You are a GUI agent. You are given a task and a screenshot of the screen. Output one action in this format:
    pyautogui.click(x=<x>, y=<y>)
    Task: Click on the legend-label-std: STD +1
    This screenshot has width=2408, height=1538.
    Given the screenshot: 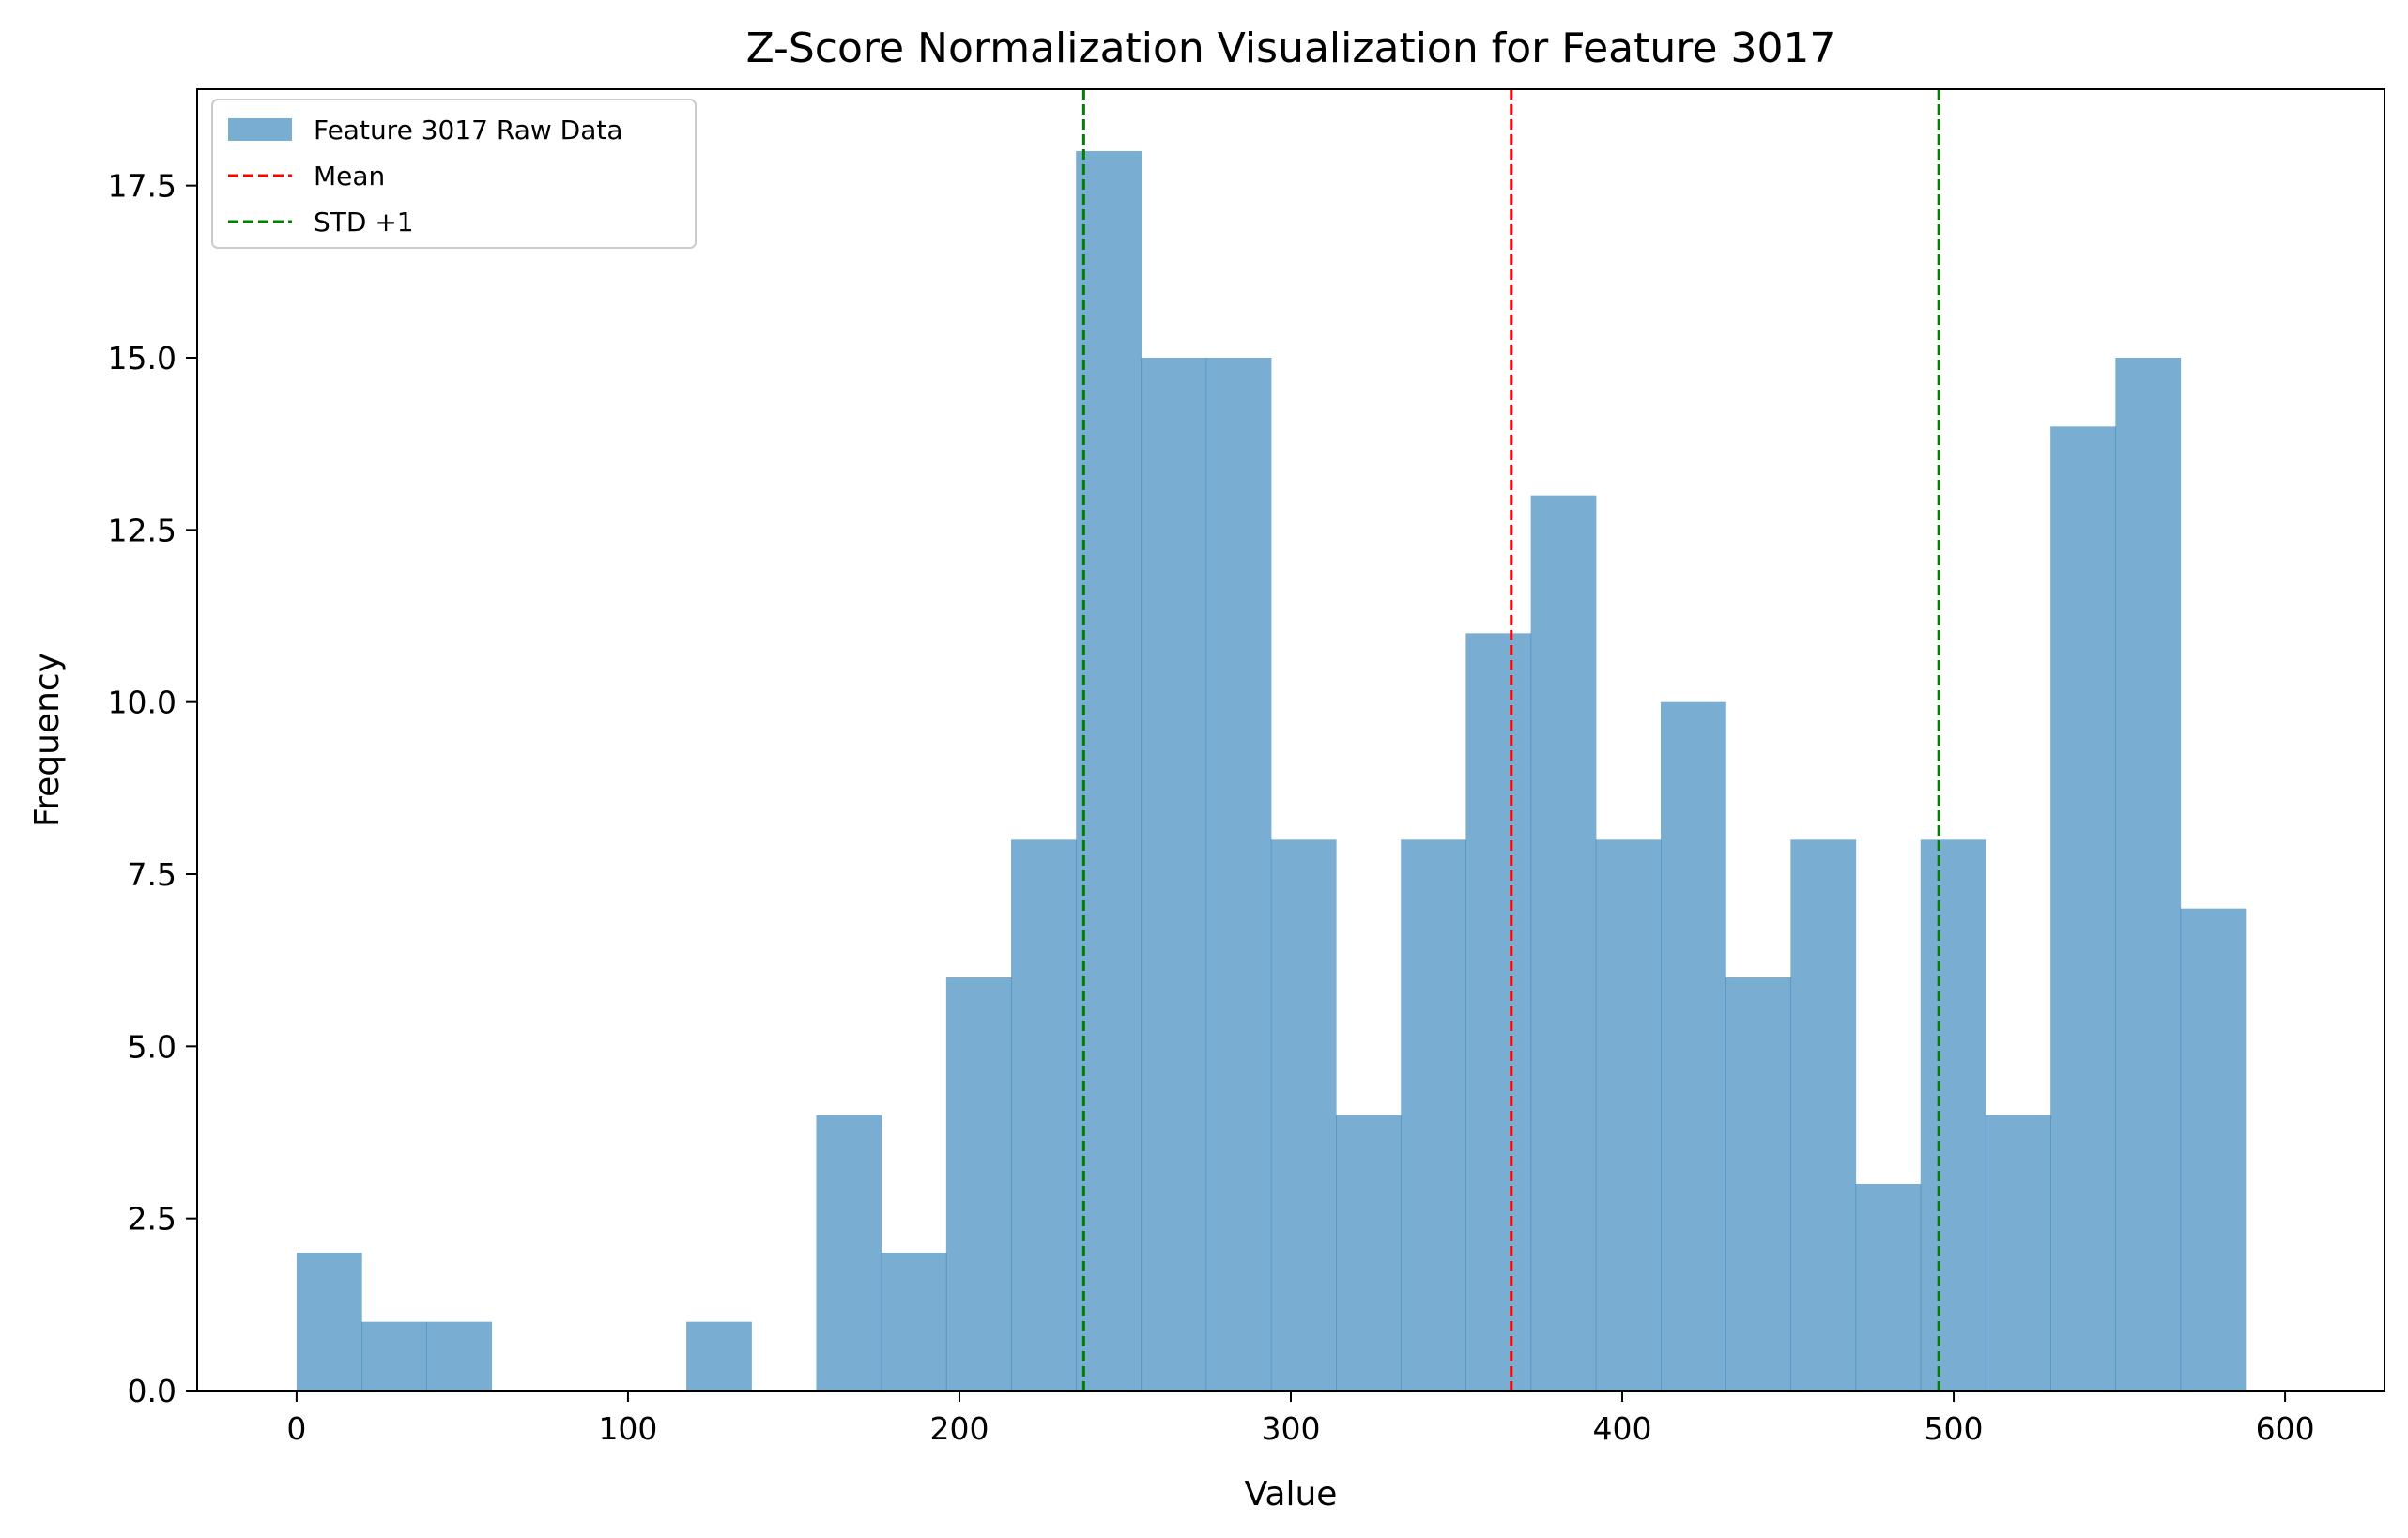 What is the action you would take?
    pyautogui.click(x=364, y=222)
    